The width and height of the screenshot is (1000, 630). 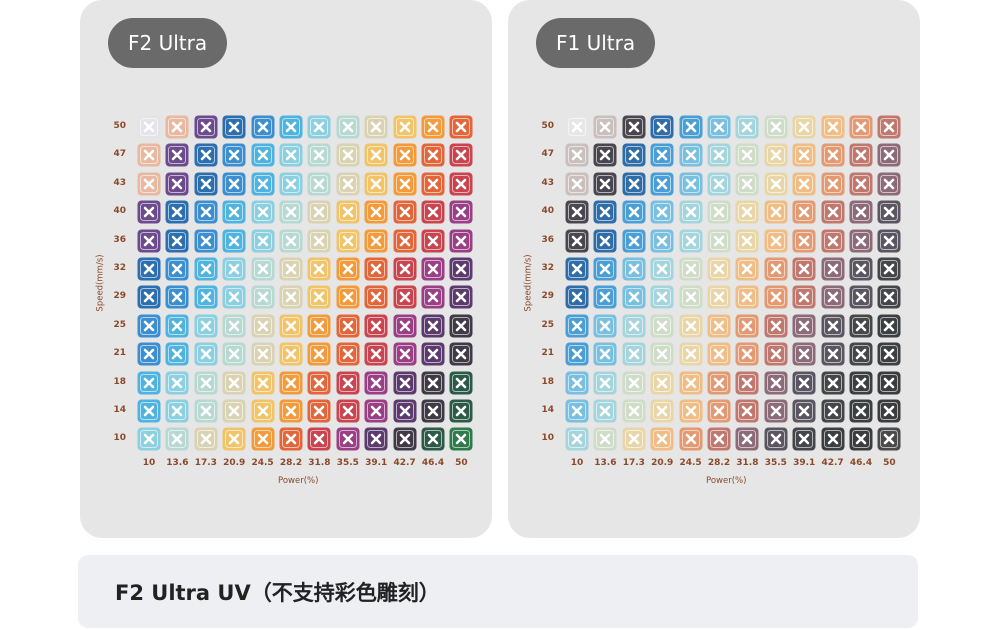 I want to click on footer-text: F2 Ultra UV（不支持彩色雕刻）, so click(x=277, y=593).